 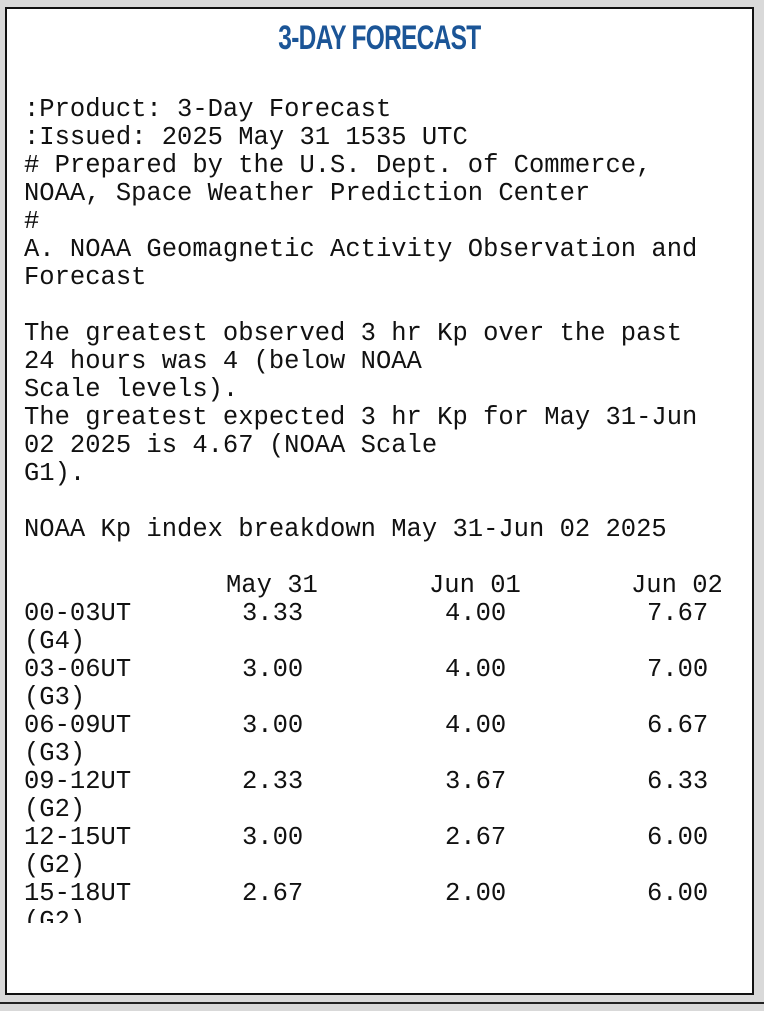 I want to click on row-label: 12-15UT, so click(x=78, y=837).